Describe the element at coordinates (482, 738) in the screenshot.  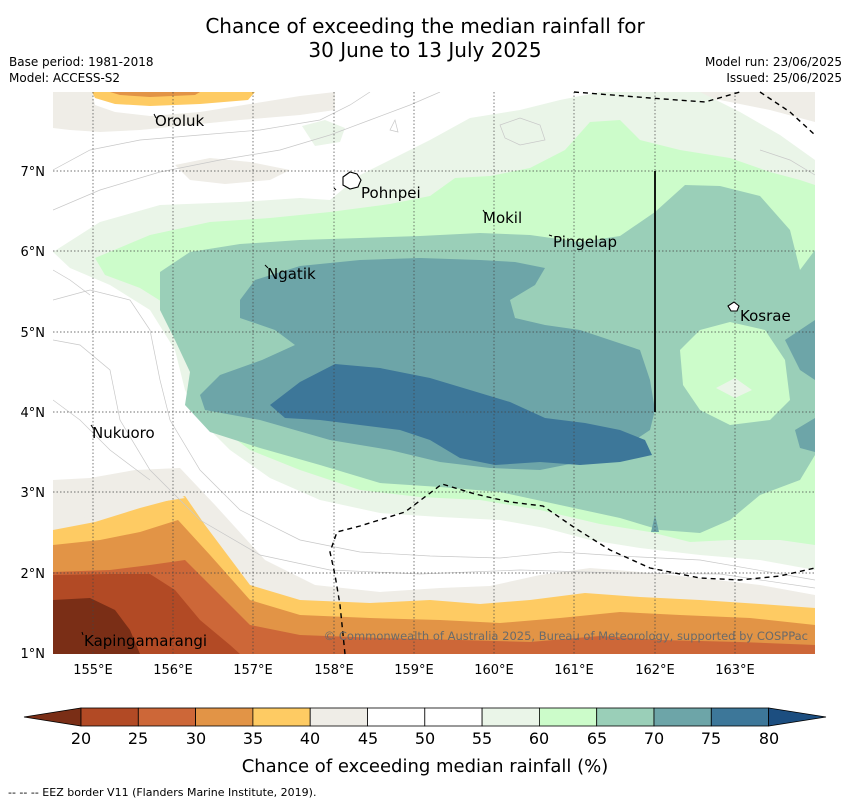
I see `colorbar-tick-55: 55` at that location.